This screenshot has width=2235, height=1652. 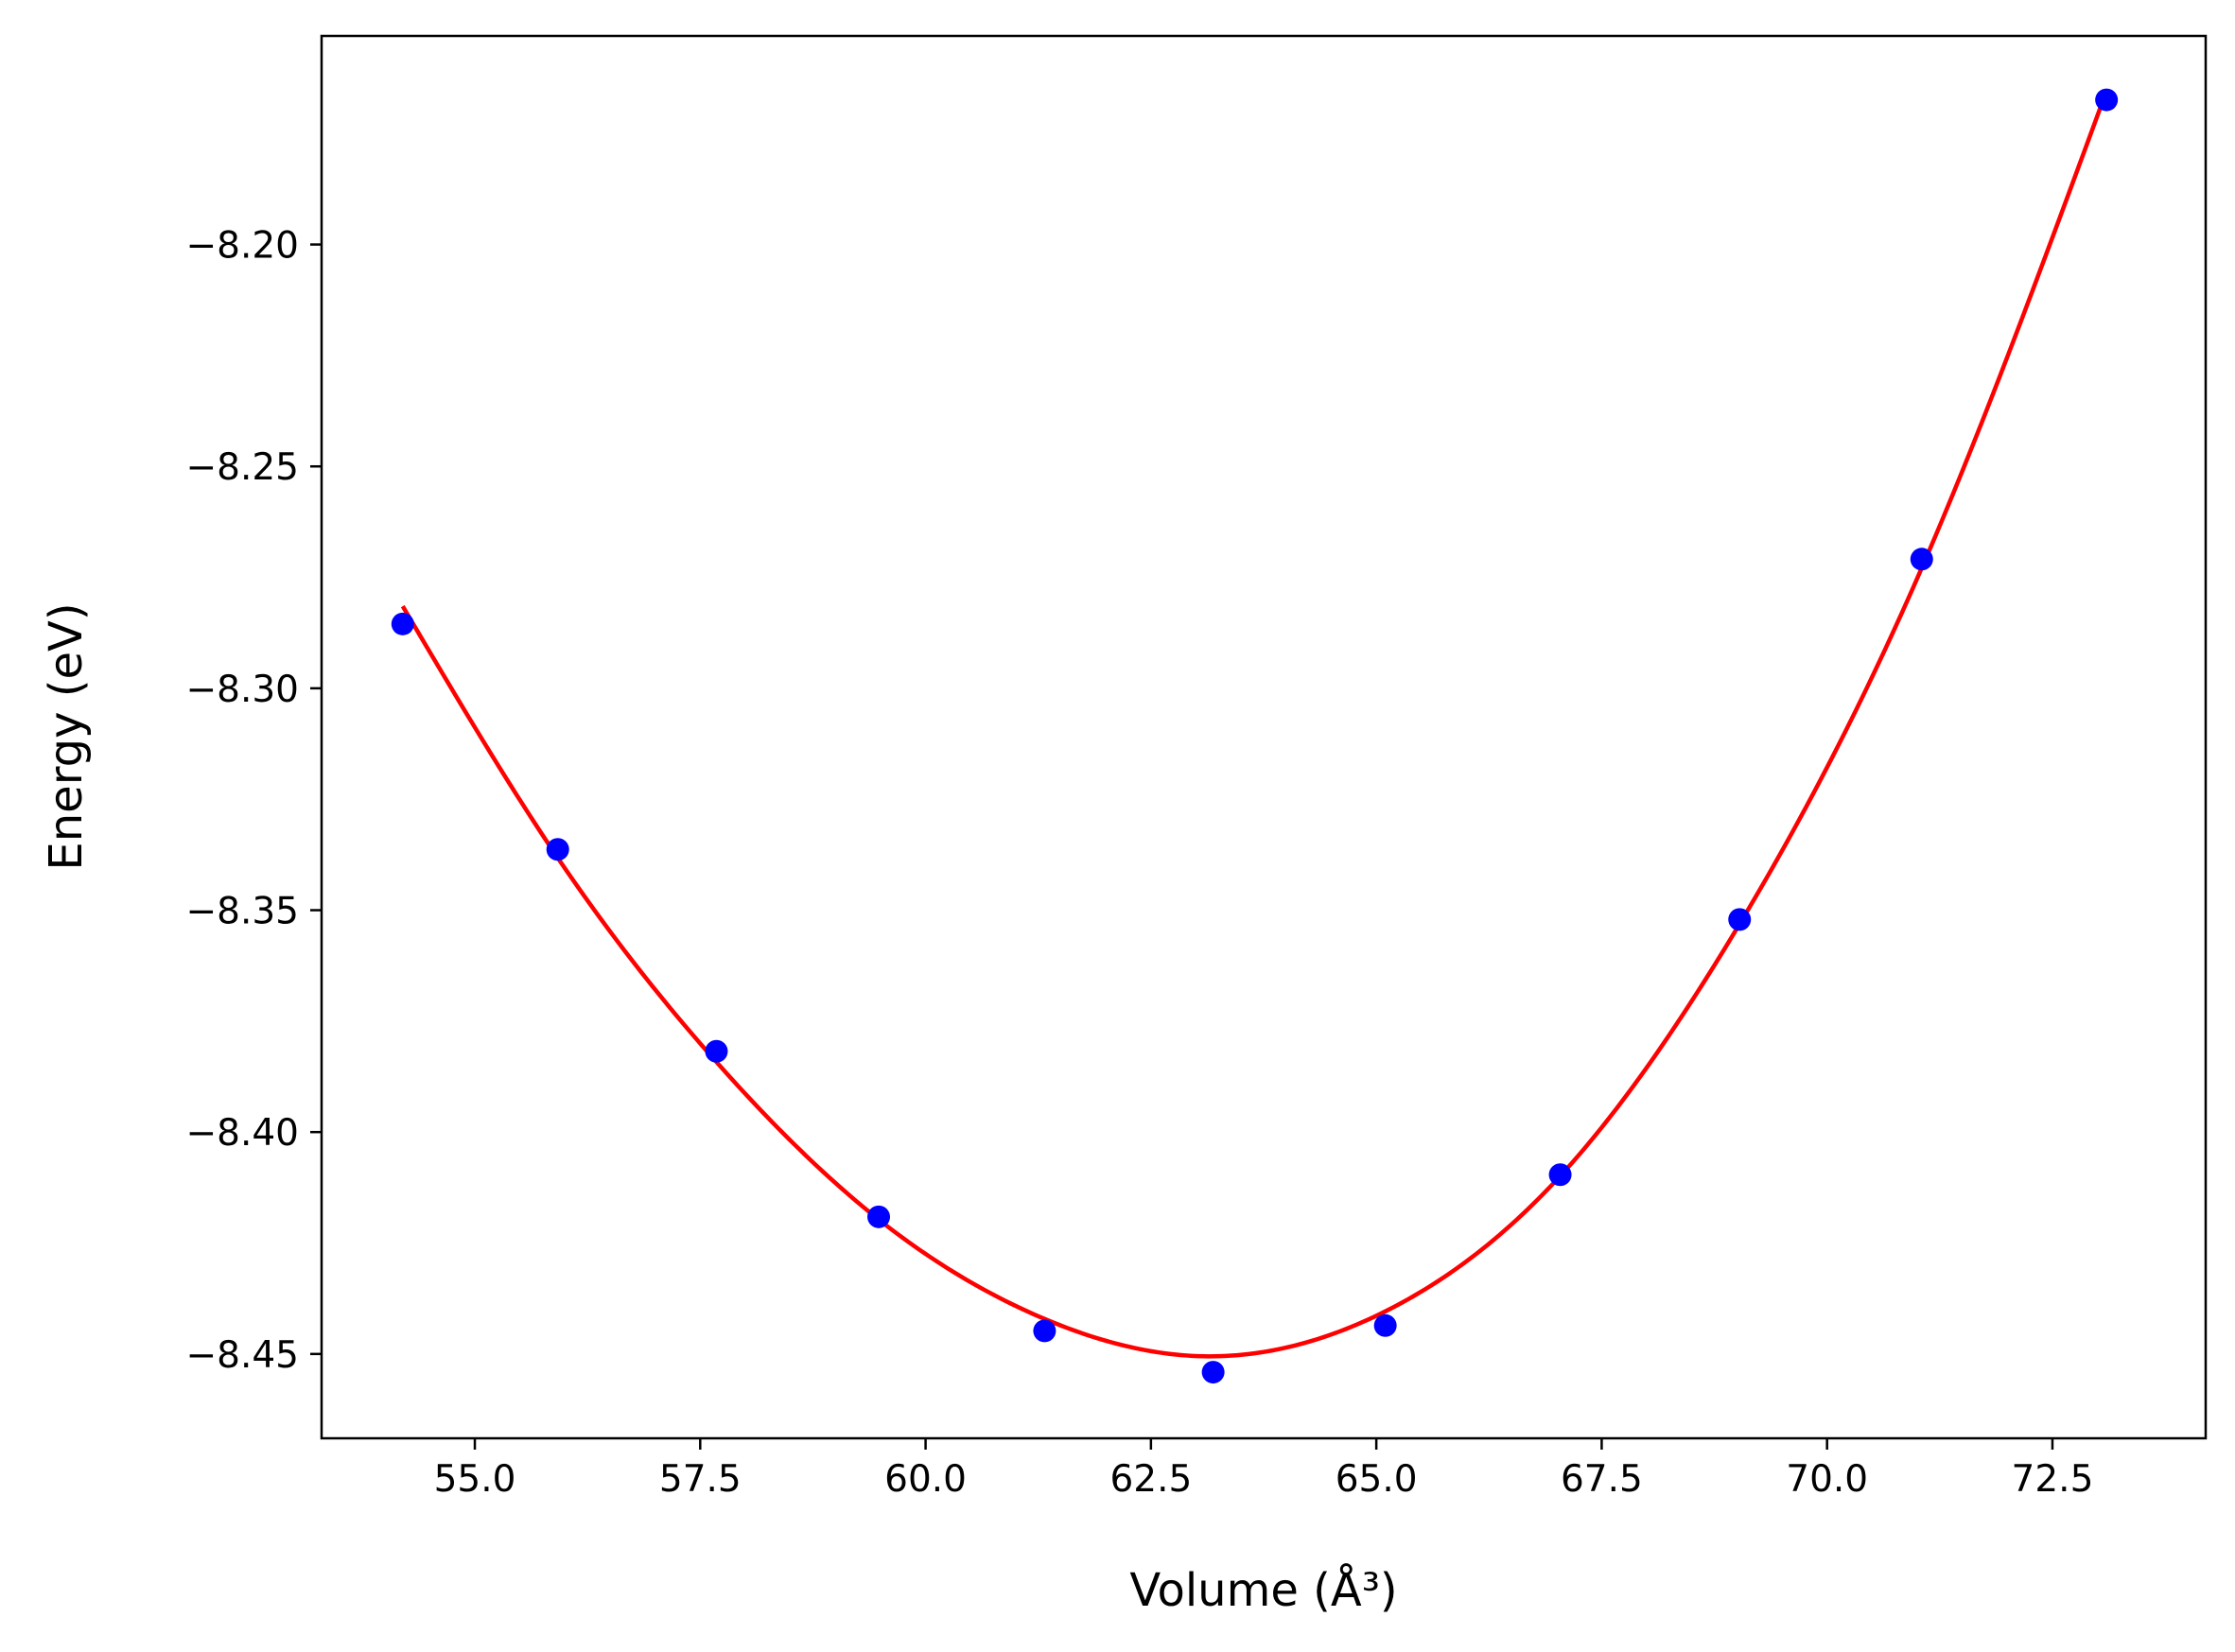 What do you see at coordinates (242, 912) in the screenshot?
I see `y-tick-label: −8.35` at bounding box center [242, 912].